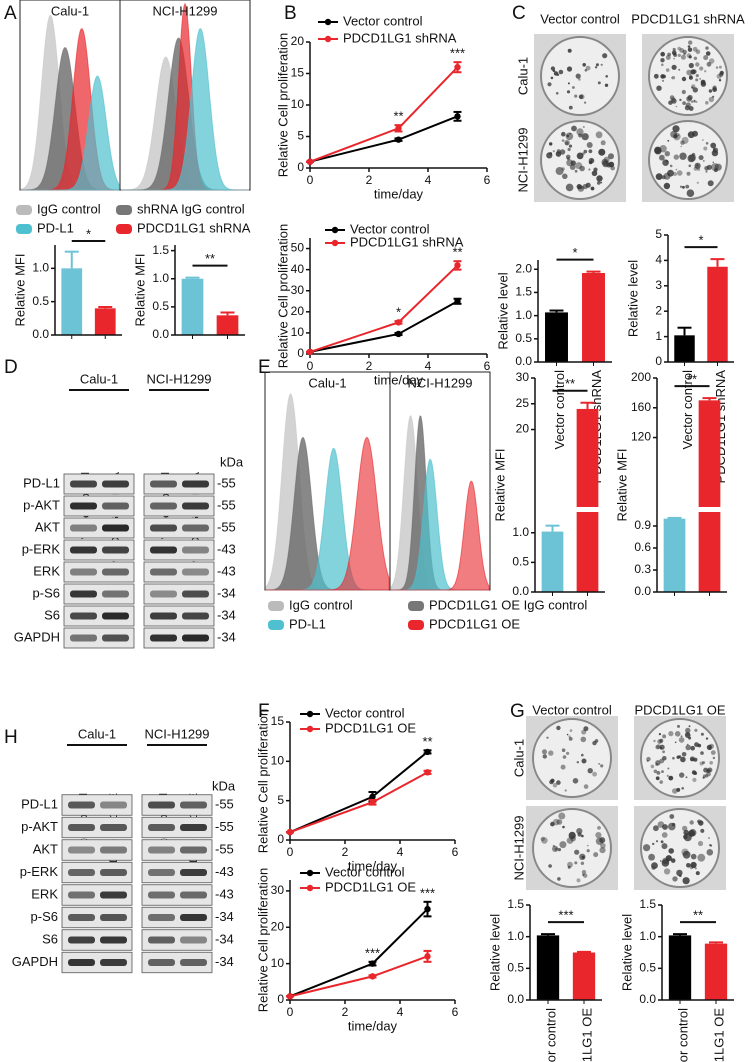  Describe the element at coordinates (474, 623) in the screenshot. I see `legend-label: PDCD1LG1 OE` at that location.